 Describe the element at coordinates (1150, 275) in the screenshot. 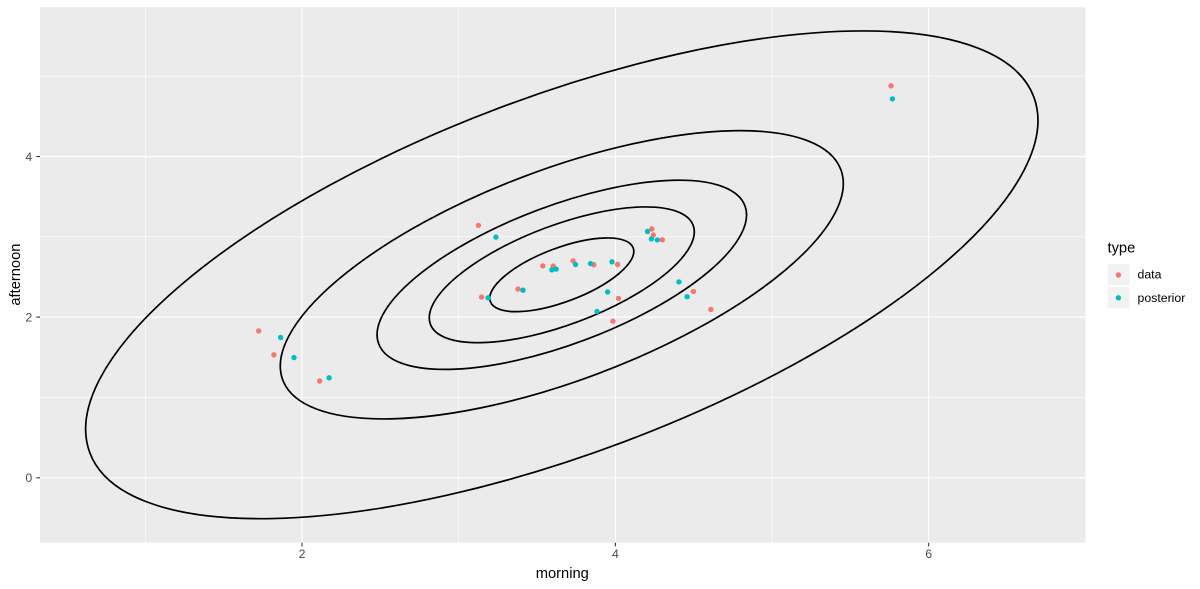

I see `svg-text: data` at that location.